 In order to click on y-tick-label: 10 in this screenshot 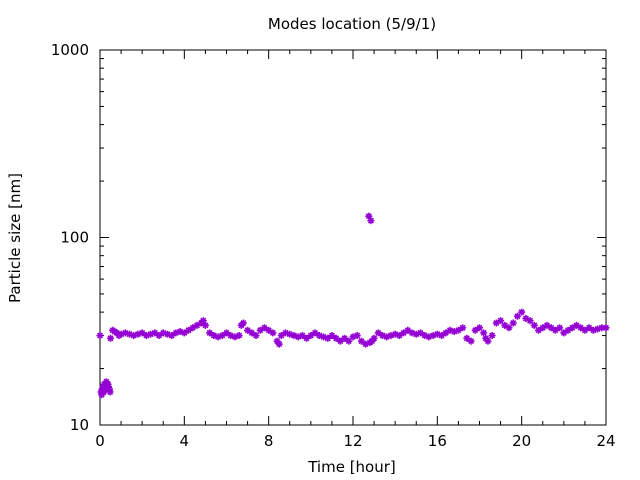, I will do `click(79, 425)`.